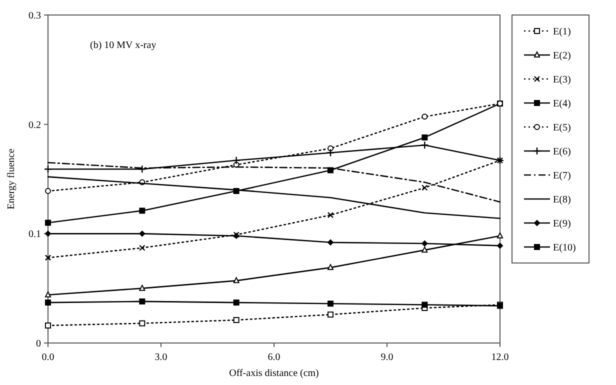 This screenshot has height=385, width=616. What do you see at coordinates (500, 357) in the screenshot?
I see `x-tick-label: 12.0` at bounding box center [500, 357].